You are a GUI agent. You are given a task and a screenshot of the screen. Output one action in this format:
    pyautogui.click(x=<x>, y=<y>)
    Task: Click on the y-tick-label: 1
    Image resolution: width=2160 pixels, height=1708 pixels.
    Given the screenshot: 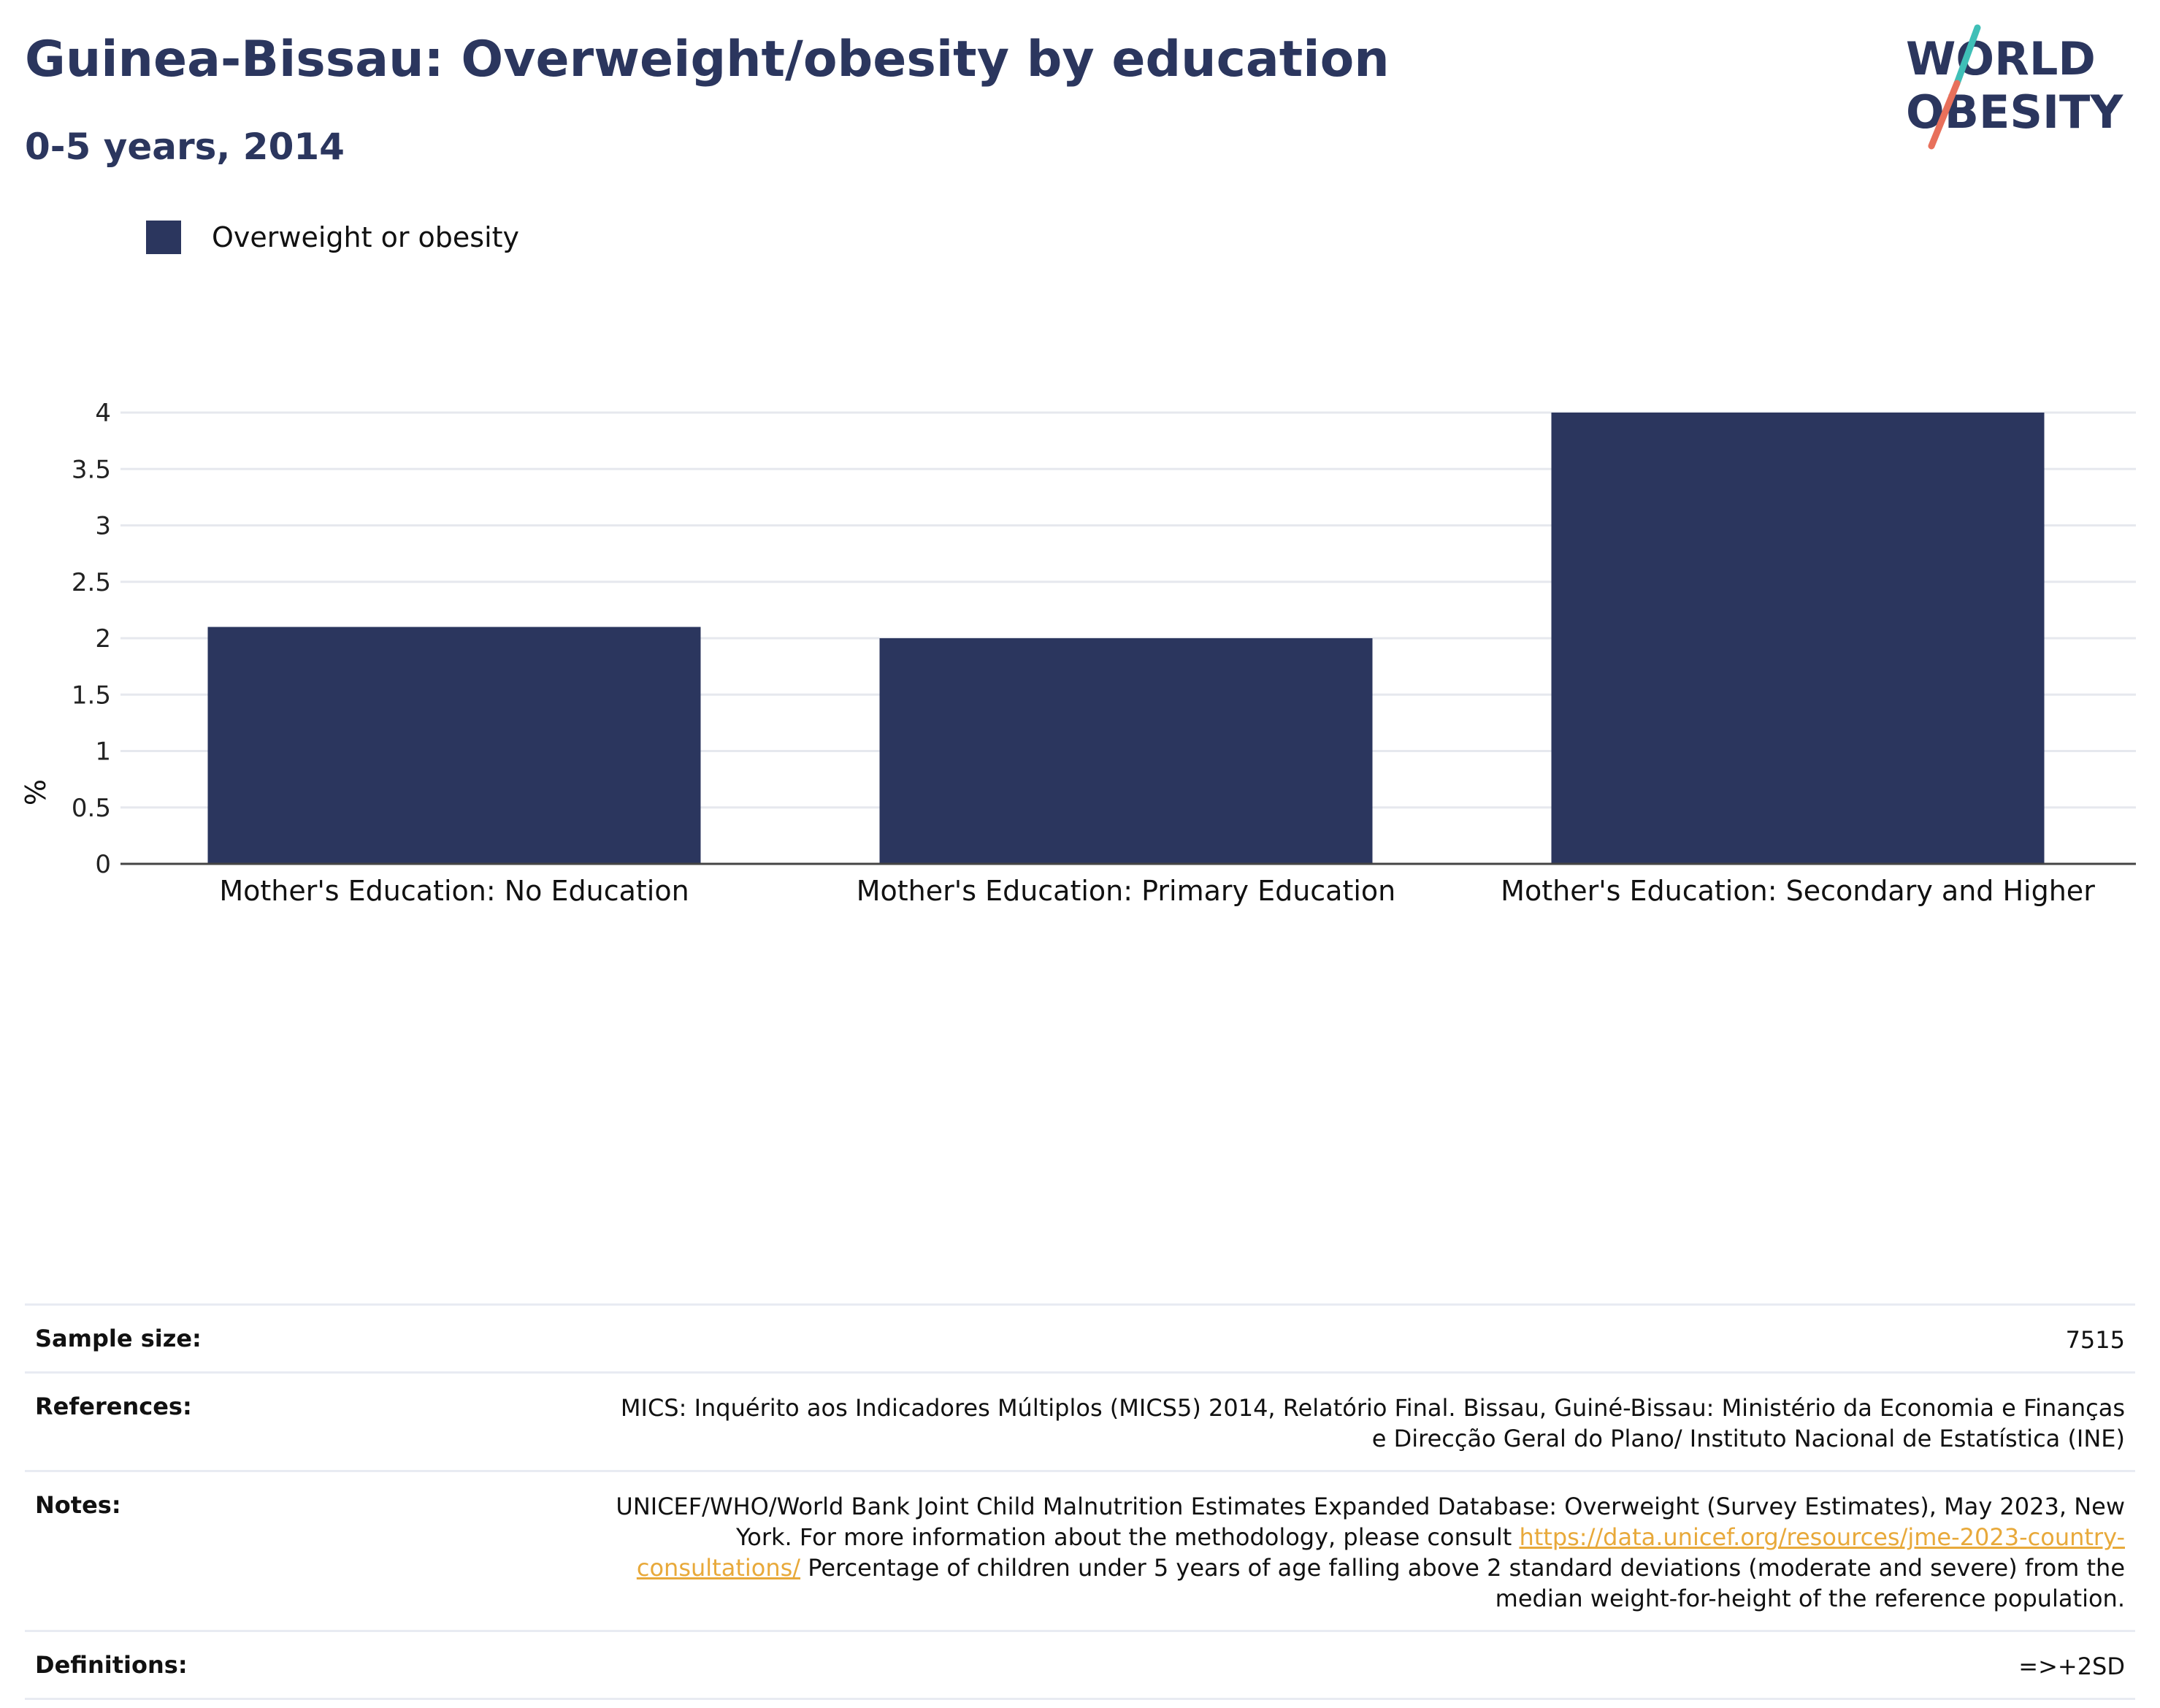 What is the action you would take?
    pyautogui.click(x=103, y=752)
    